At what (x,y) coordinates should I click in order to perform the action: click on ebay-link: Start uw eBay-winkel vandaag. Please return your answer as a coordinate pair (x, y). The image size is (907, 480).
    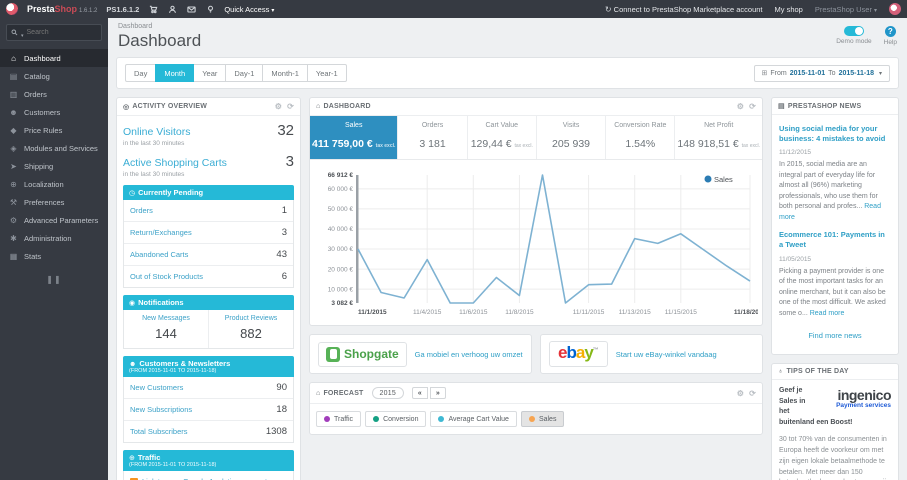
    Looking at the image, I should click on (666, 354).